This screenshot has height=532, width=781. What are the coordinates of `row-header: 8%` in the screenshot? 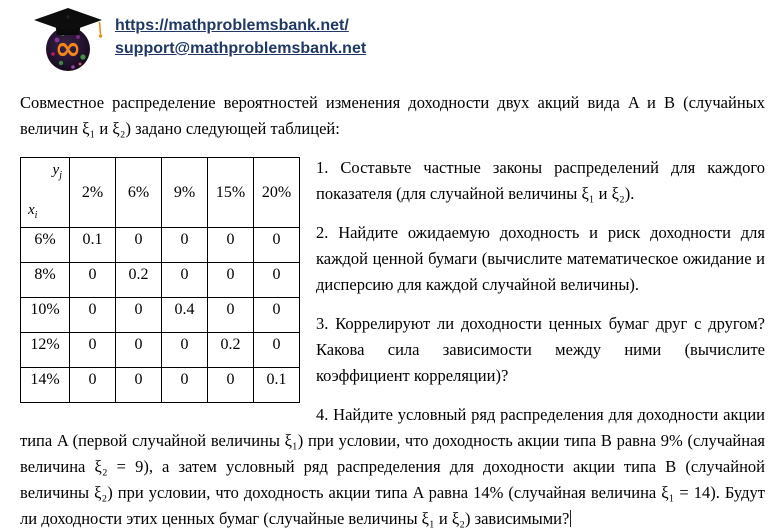 It's located at (45, 280).